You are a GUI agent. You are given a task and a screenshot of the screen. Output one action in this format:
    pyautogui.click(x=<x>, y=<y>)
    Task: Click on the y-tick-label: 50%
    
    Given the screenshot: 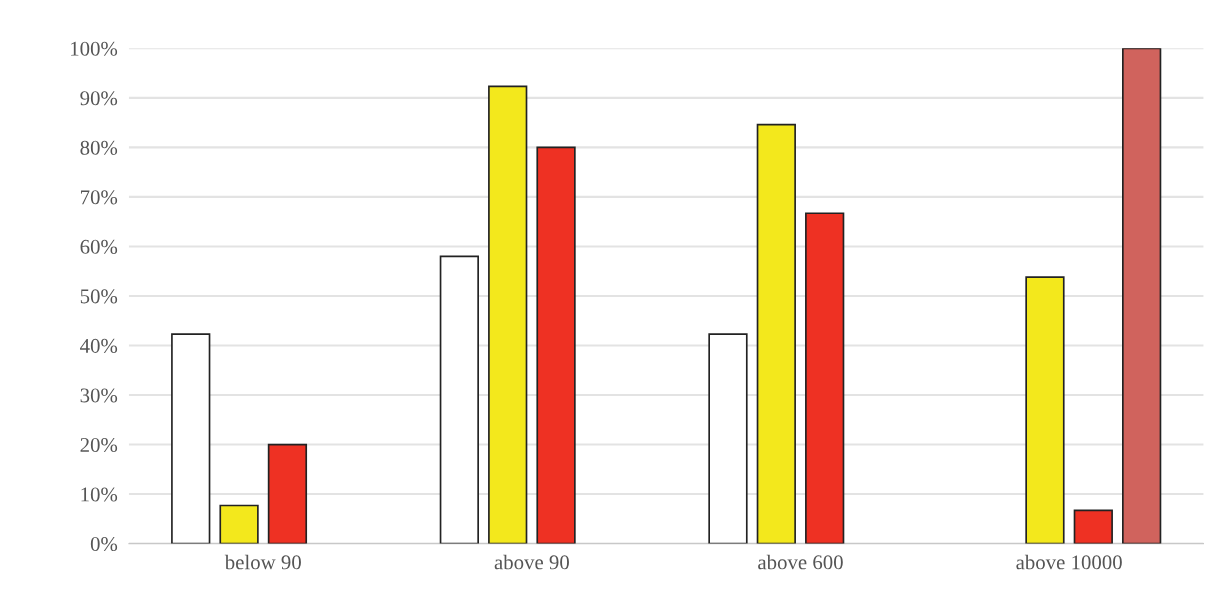 What is the action you would take?
    pyautogui.click(x=99, y=296)
    